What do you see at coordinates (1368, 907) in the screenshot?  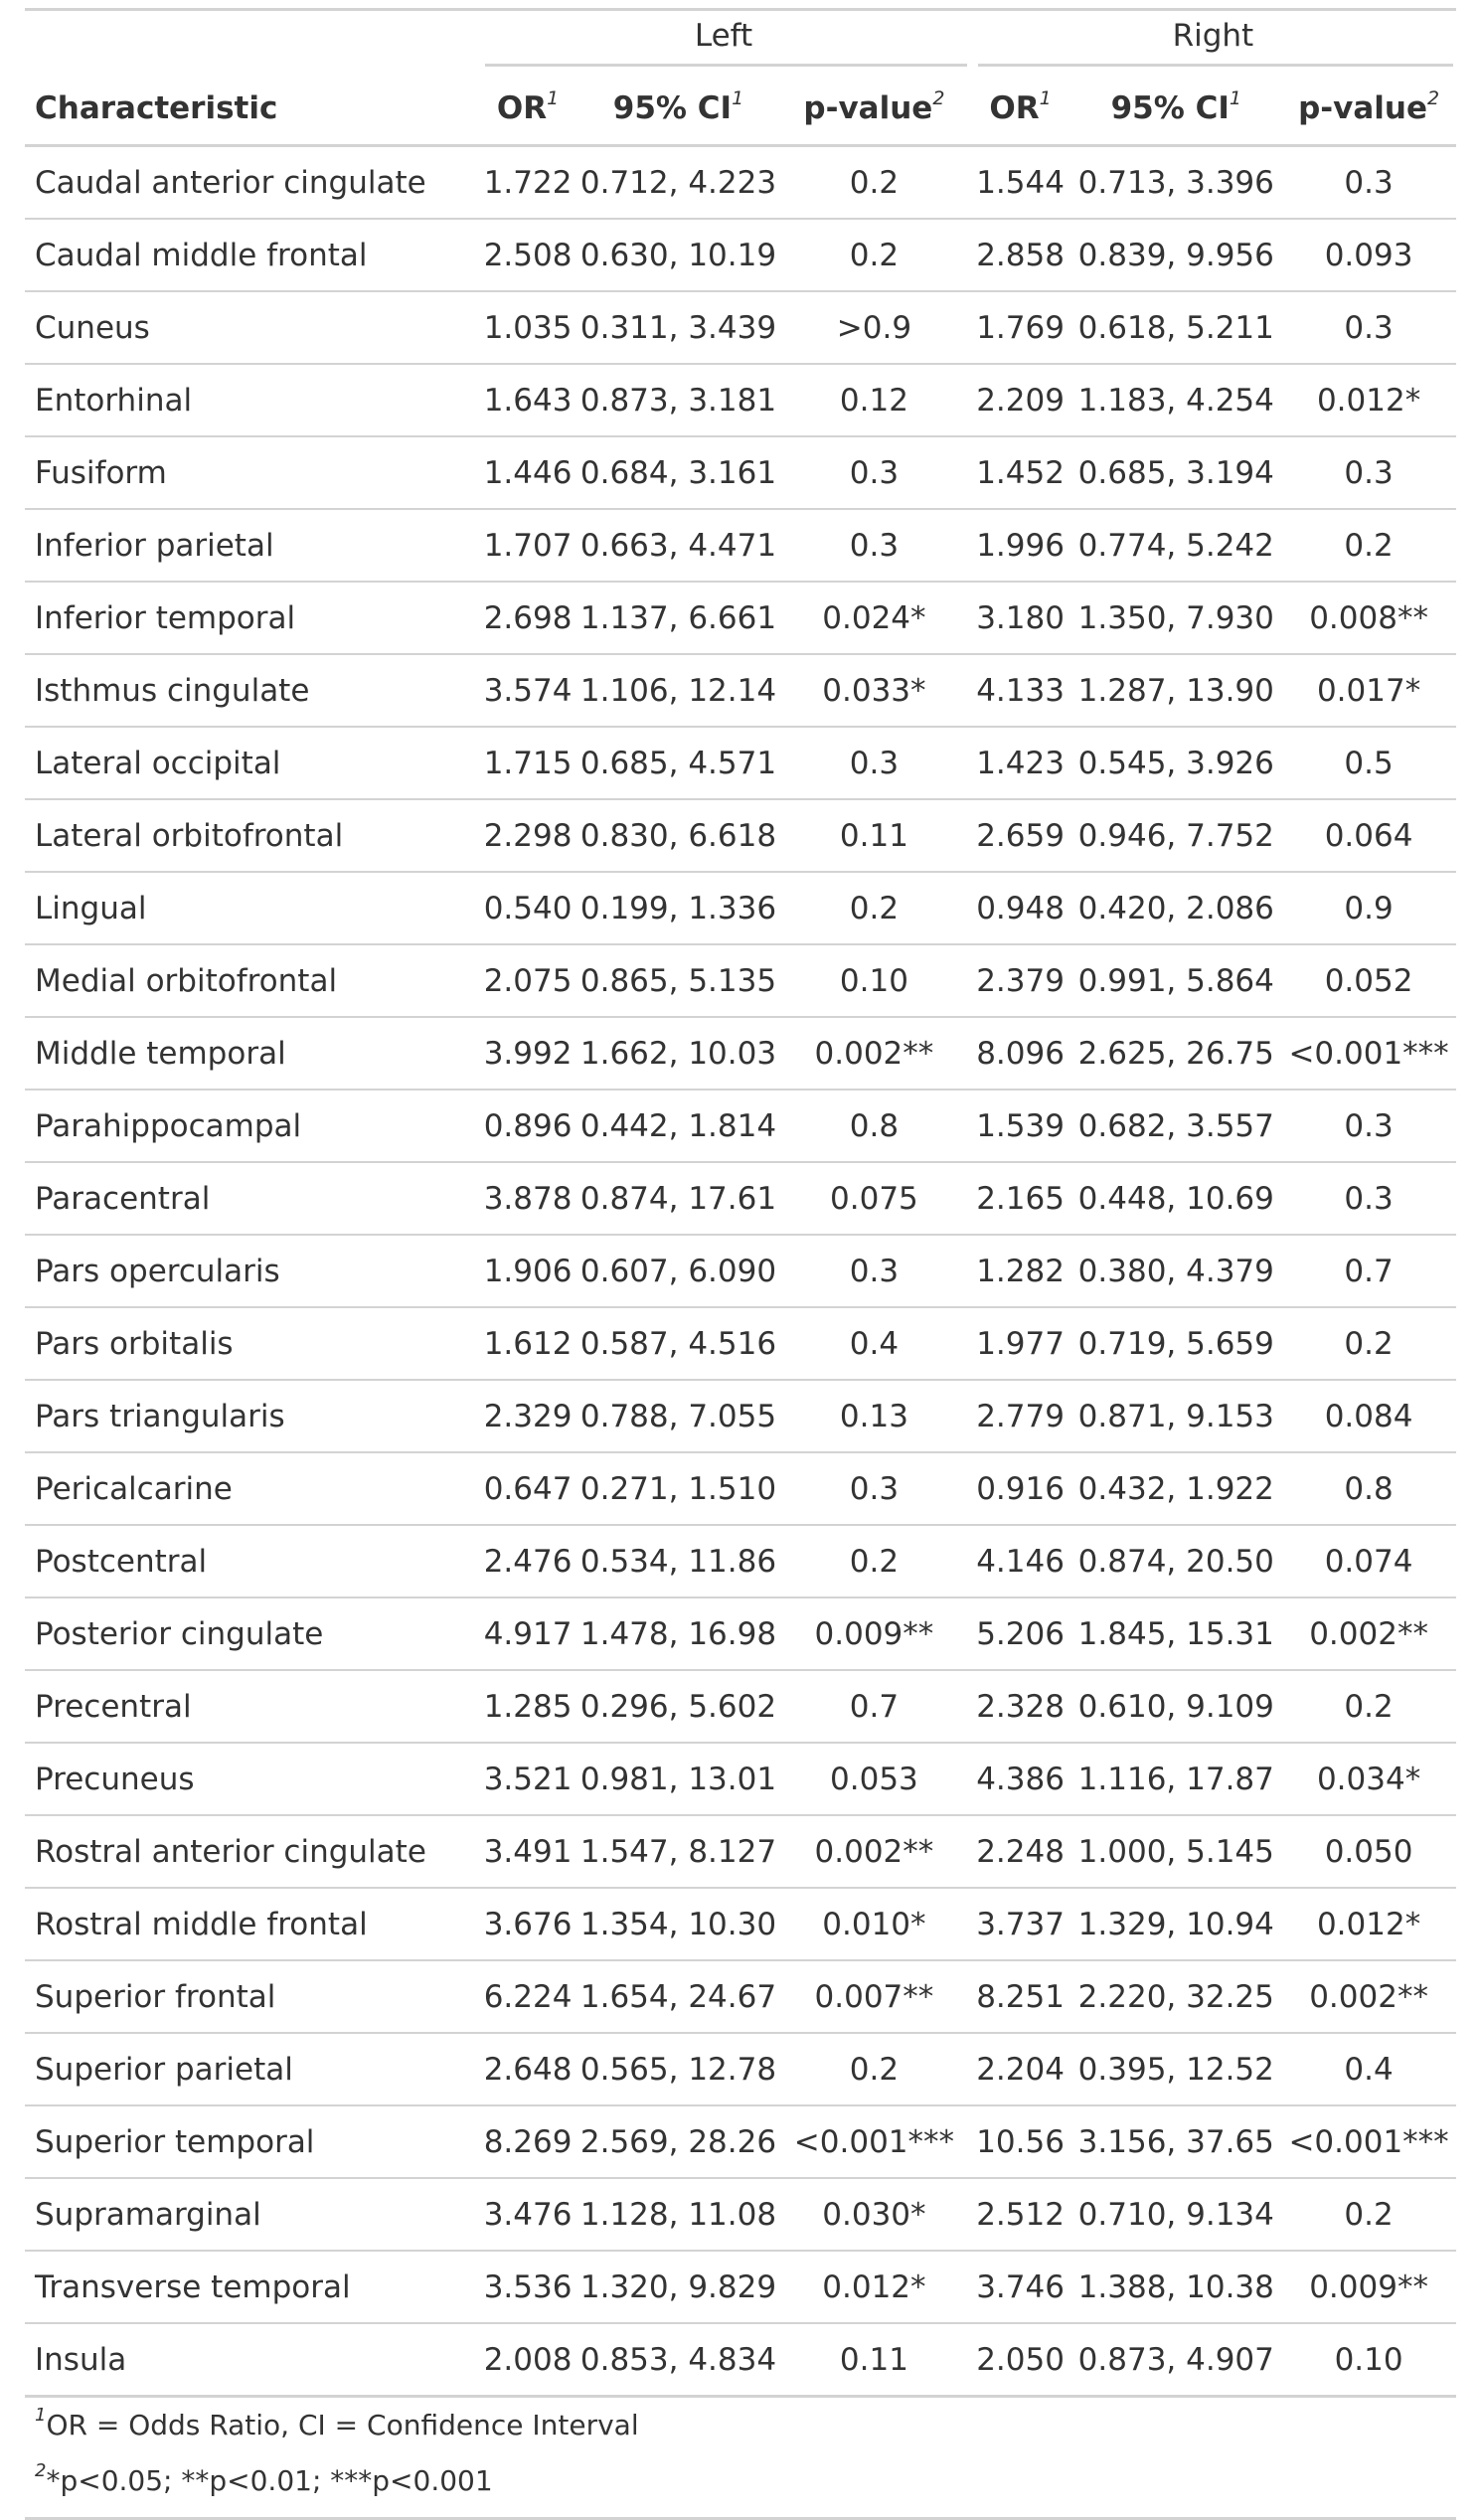 I see `cell-right-p: 0.9` at bounding box center [1368, 907].